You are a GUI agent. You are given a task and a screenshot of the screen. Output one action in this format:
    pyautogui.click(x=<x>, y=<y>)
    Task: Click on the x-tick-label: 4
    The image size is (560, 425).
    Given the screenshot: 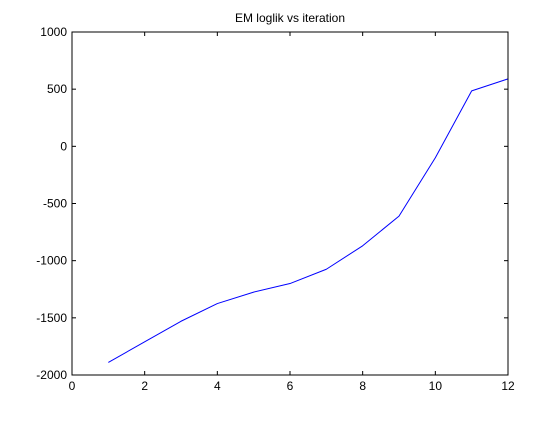 What is the action you would take?
    pyautogui.click(x=217, y=386)
    